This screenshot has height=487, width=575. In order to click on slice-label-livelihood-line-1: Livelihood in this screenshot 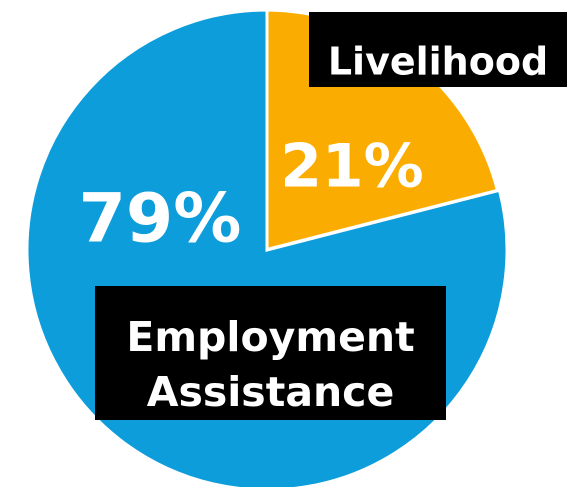, I will do `click(438, 62)`.